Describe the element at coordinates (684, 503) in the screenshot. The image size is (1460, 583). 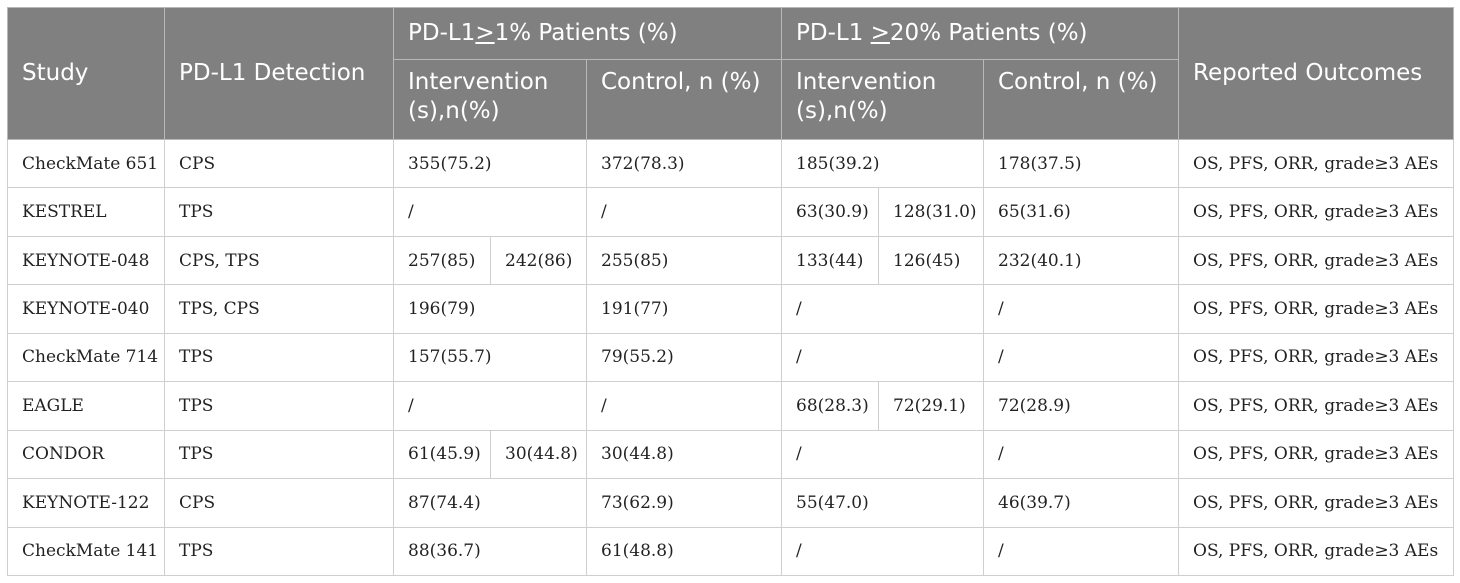
I see `pdl1-1pct-control-cell: 73(62.9)` at that location.